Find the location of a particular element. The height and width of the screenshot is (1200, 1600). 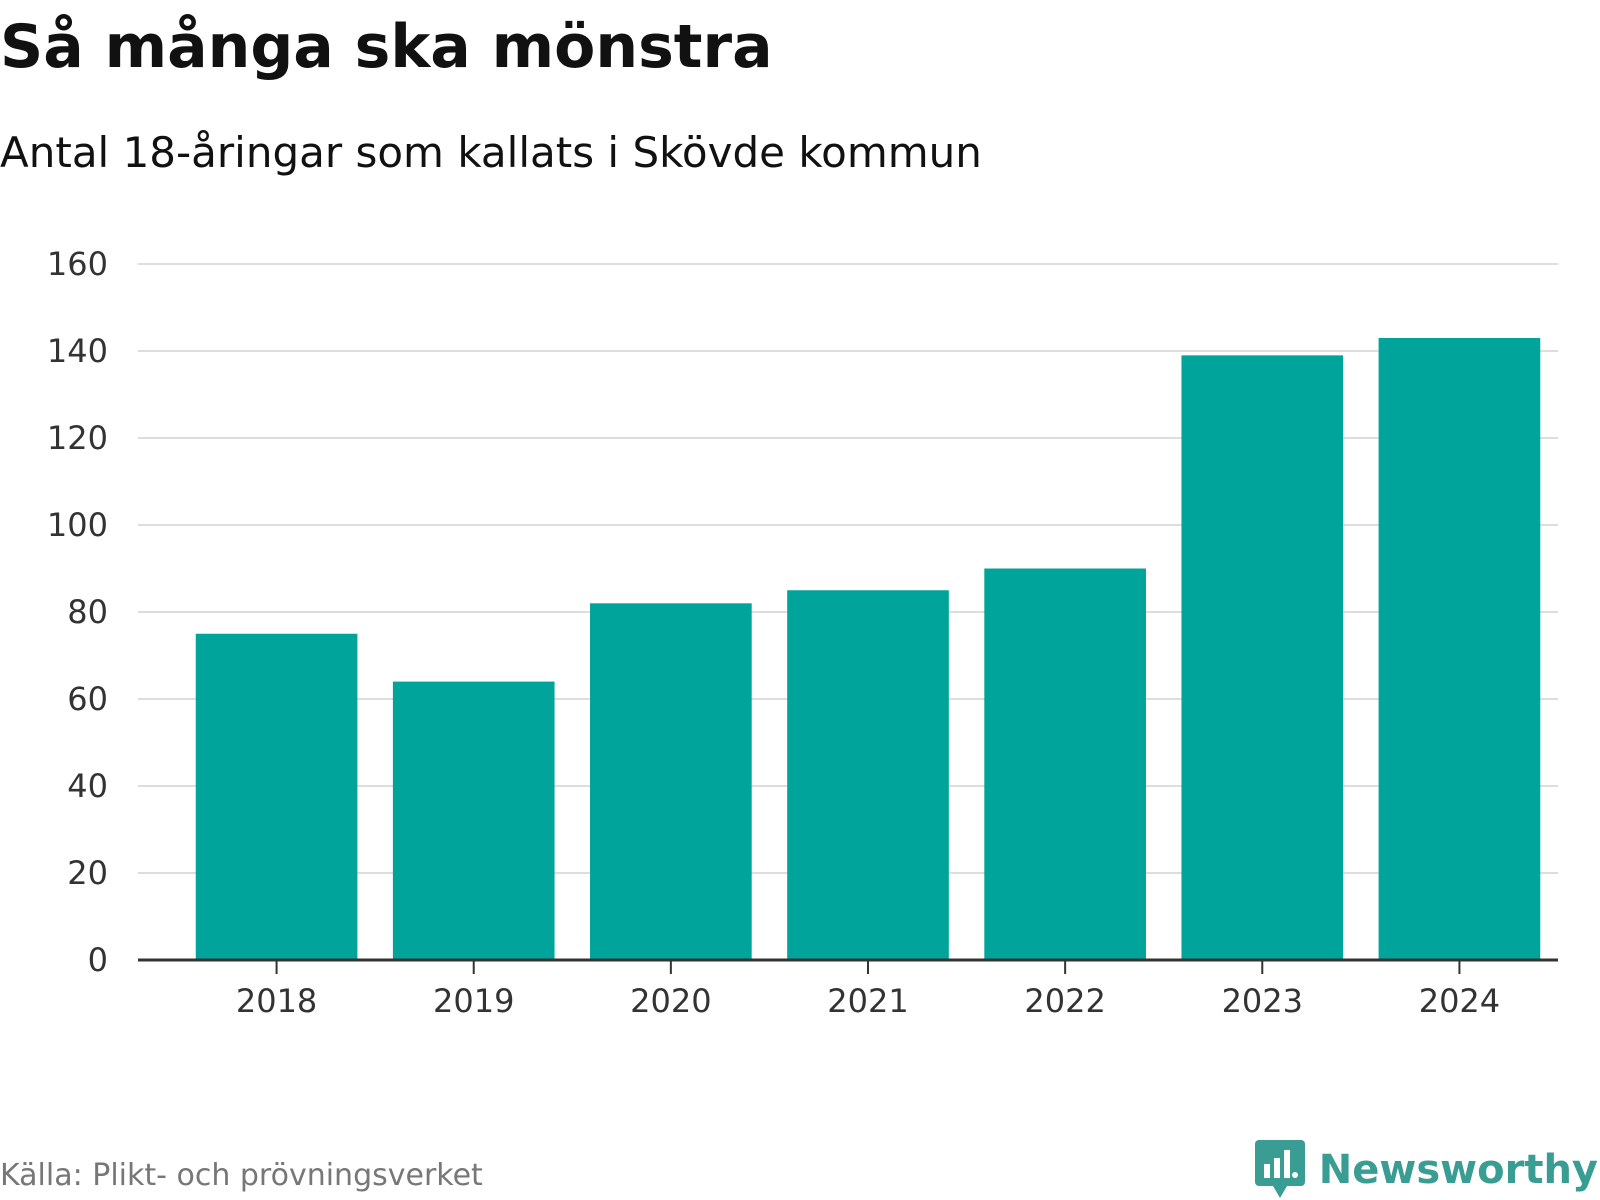

y-tick-label: 20 is located at coordinates (87, 873).